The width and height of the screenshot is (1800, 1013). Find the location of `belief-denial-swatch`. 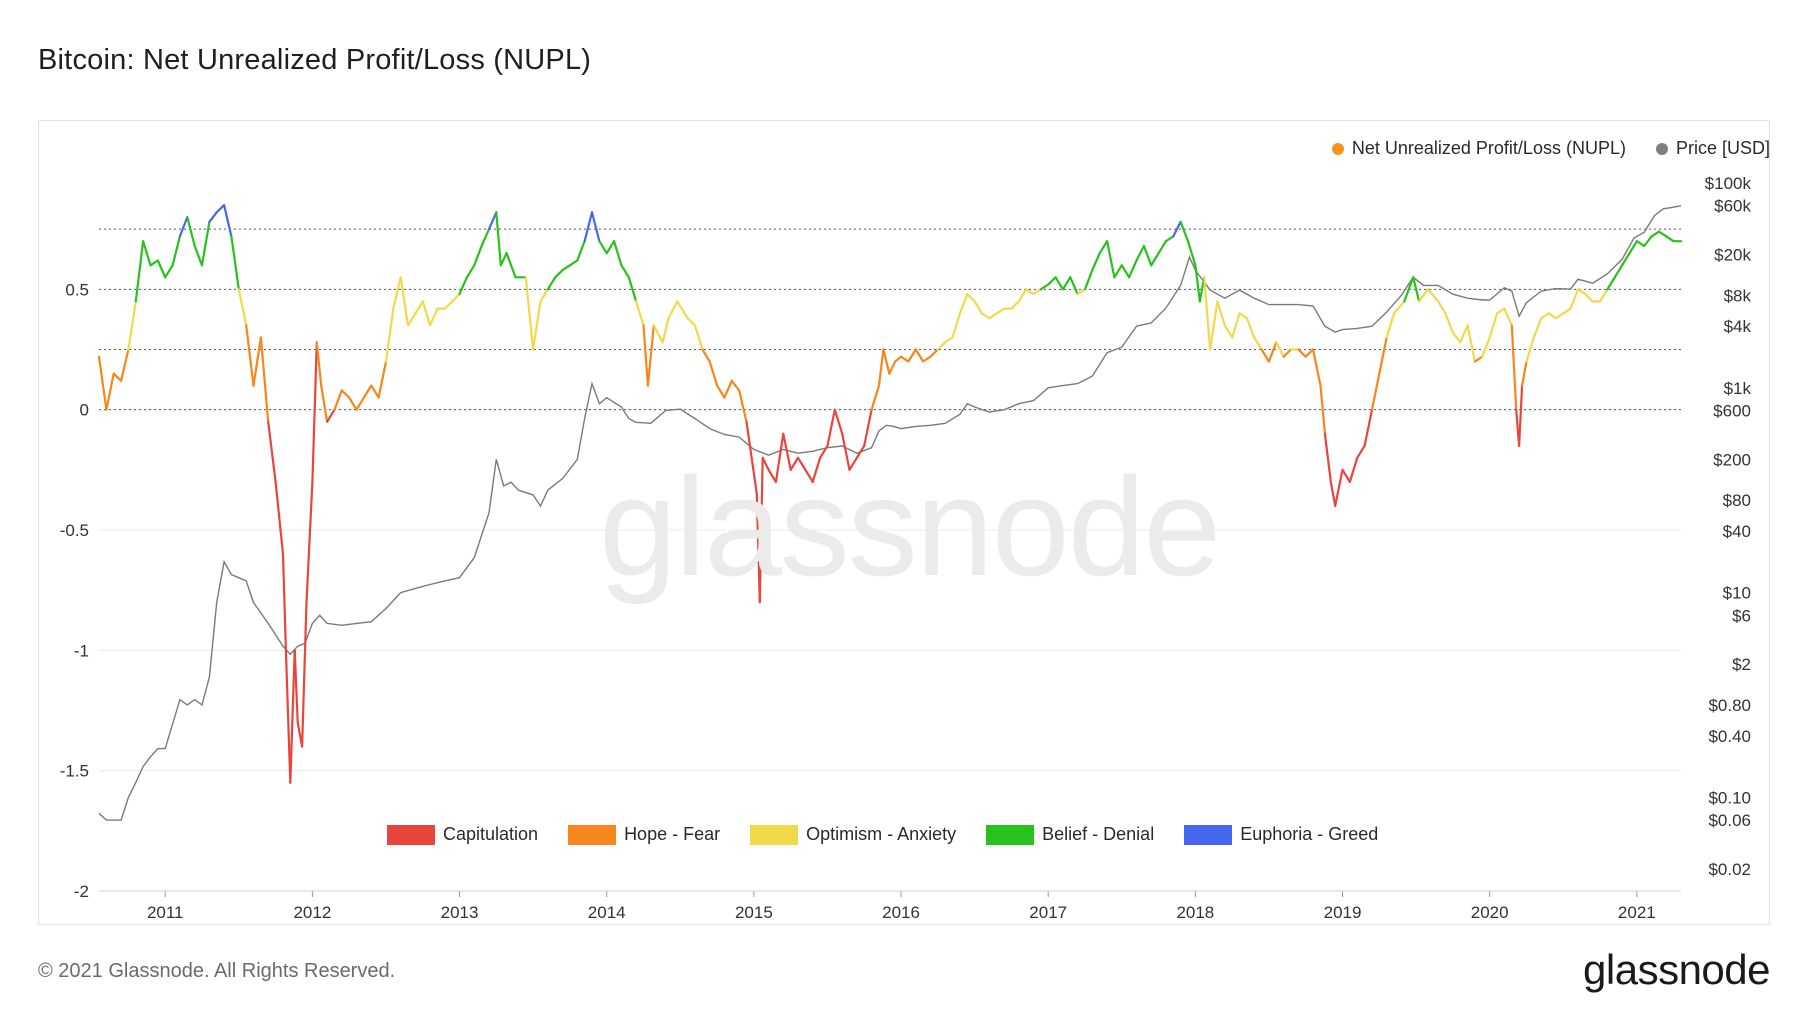

belief-denial-swatch is located at coordinates (1010, 834).